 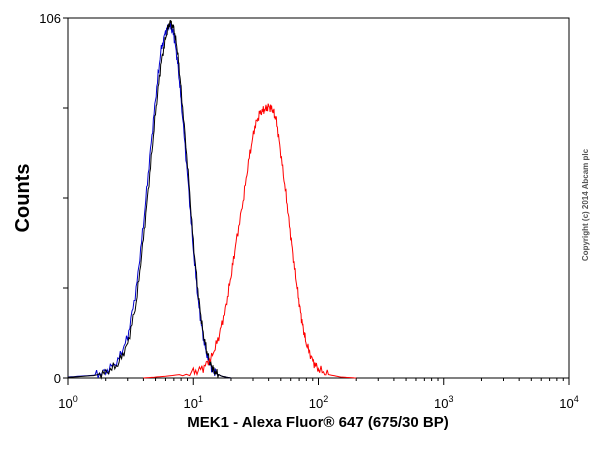 What do you see at coordinates (317, 422) in the screenshot?
I see `x-axis-title: MEK1 - Alexa Fluor® 647 (675/30 BP)` at bounding box center [317, 422].